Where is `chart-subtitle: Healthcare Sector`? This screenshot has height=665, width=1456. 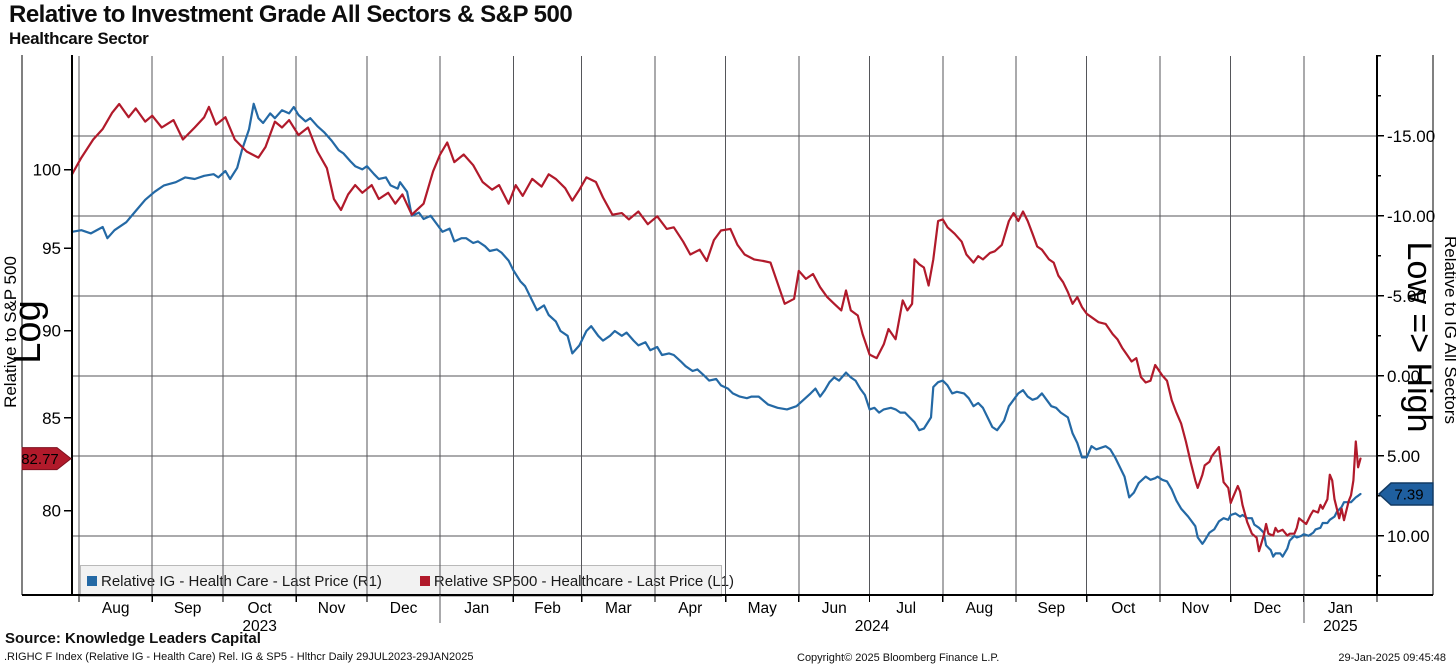 chart-subtitle: Healthcare Sector is located at coordinates (79, 38).